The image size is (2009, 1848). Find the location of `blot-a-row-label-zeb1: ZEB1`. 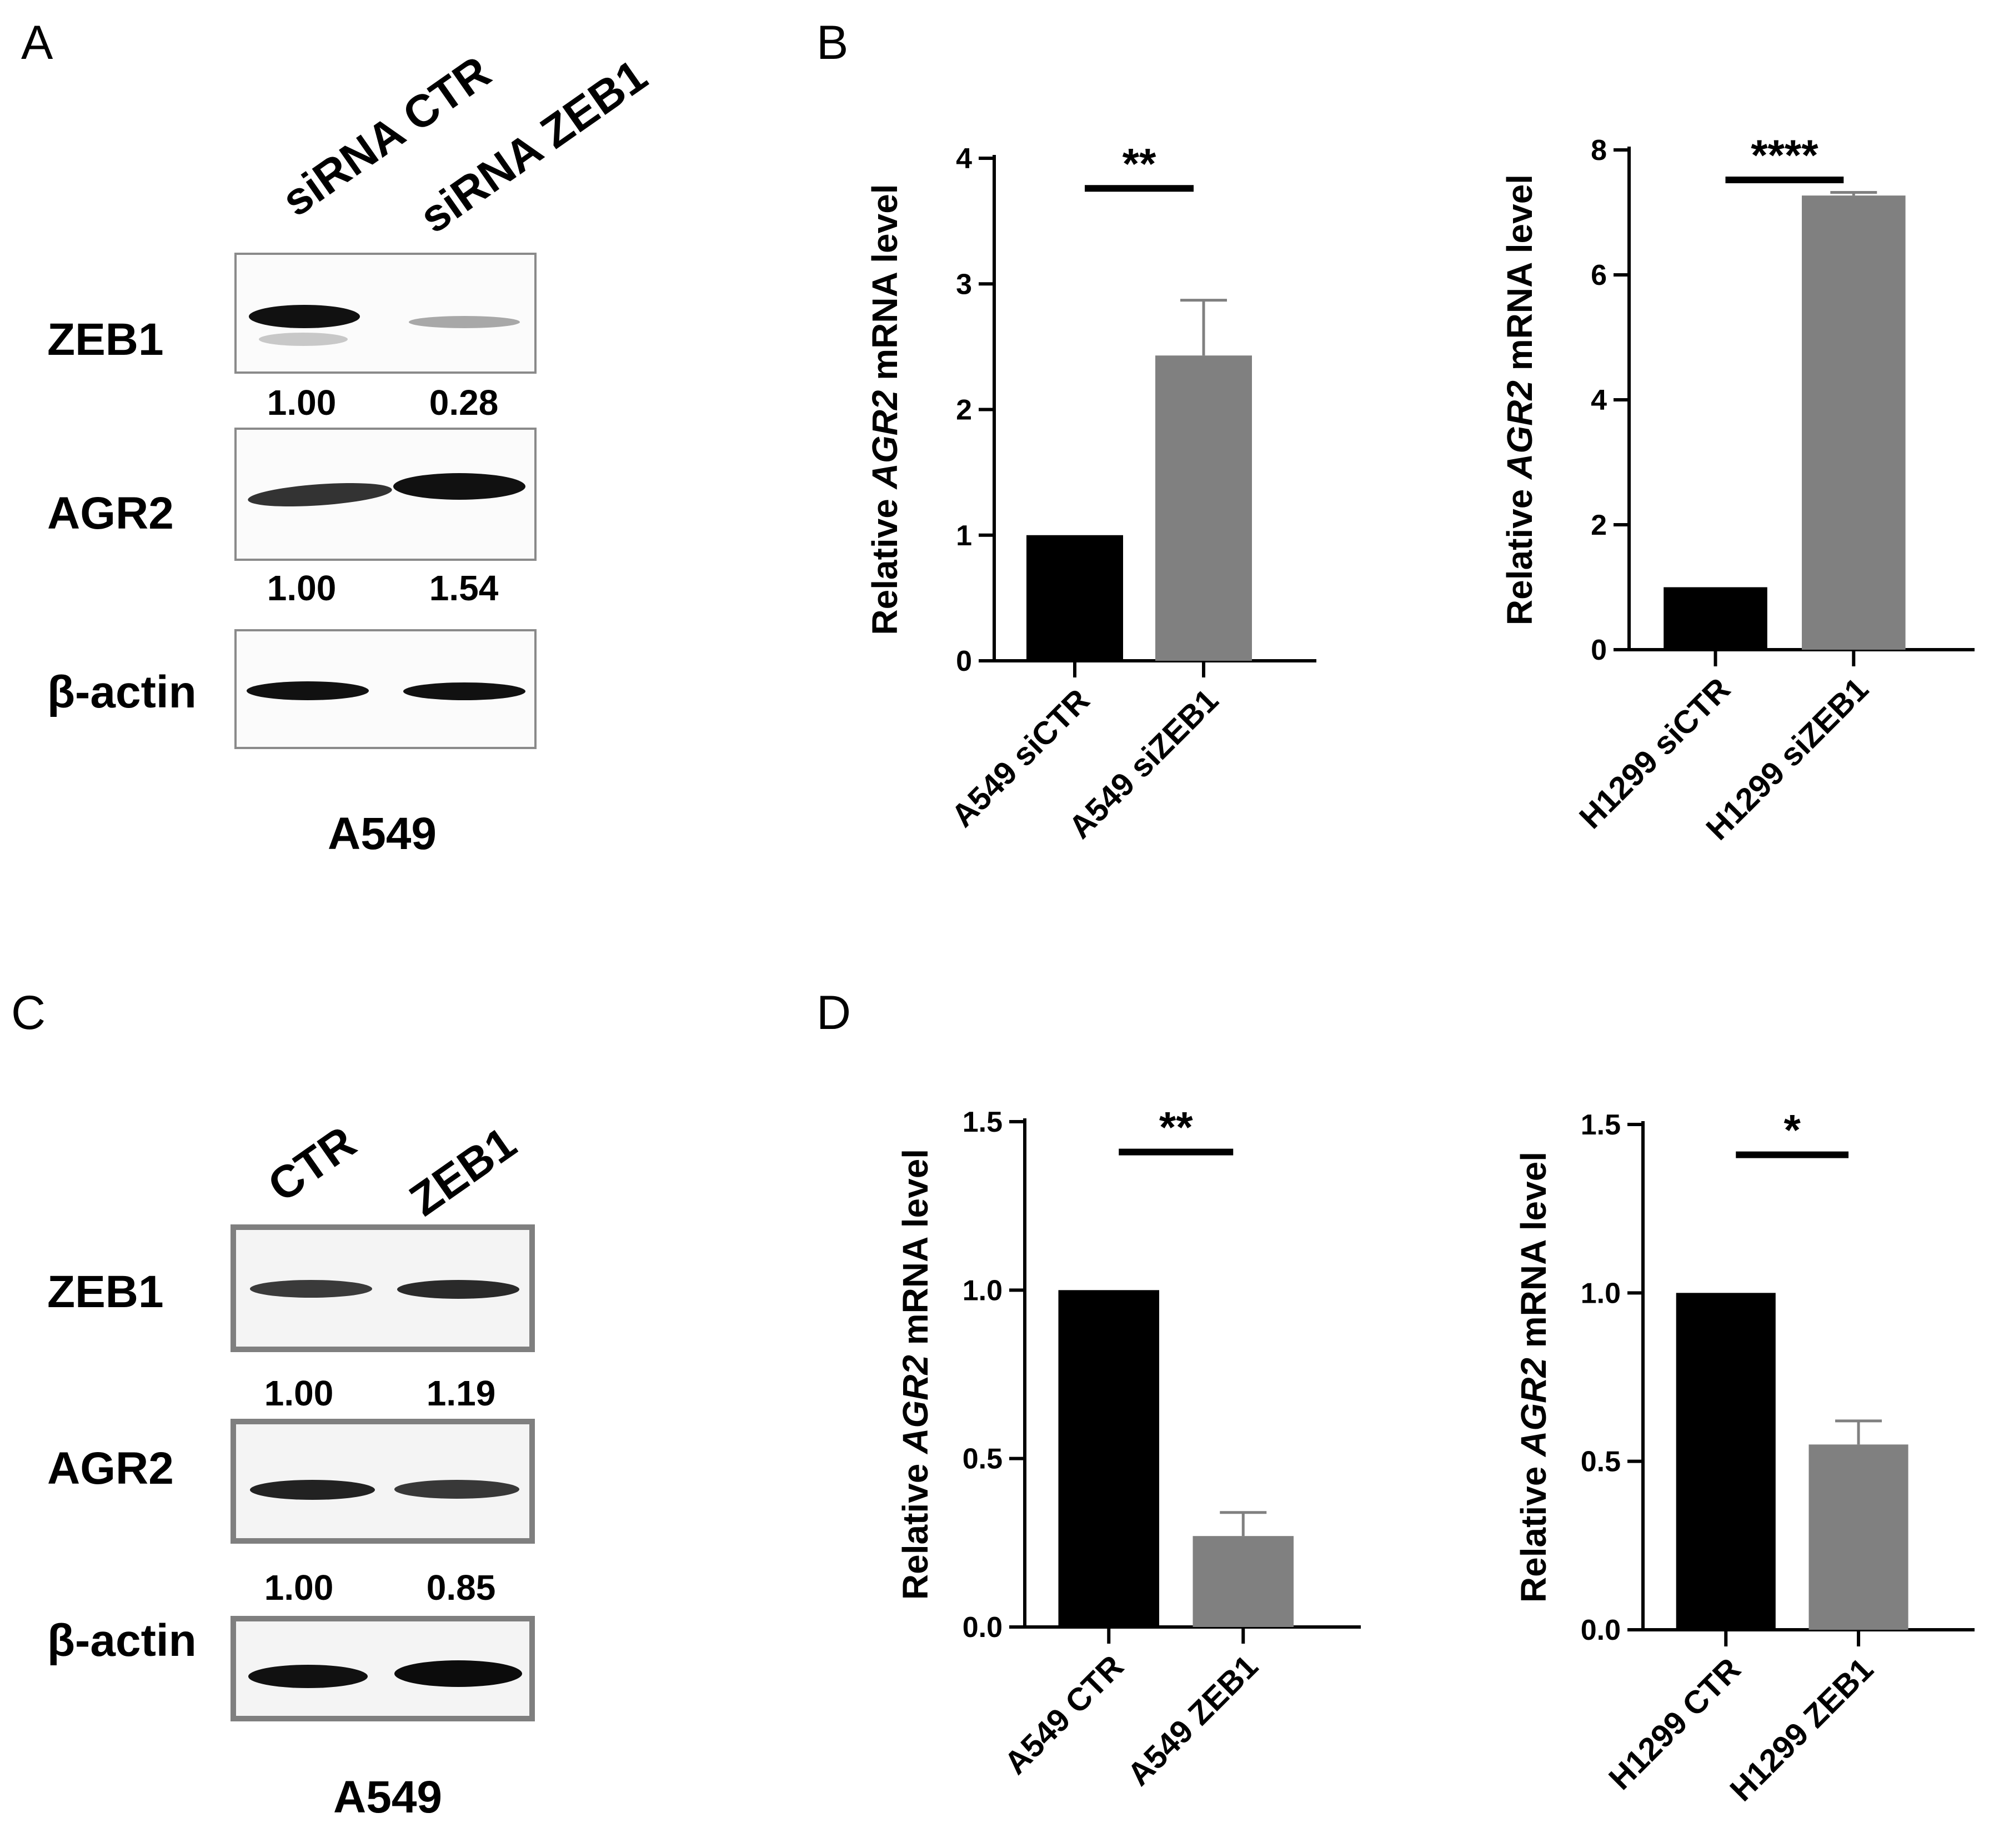

blot-a-row-label-zeb1: ZEB1 is located at coordinates (105, 339).